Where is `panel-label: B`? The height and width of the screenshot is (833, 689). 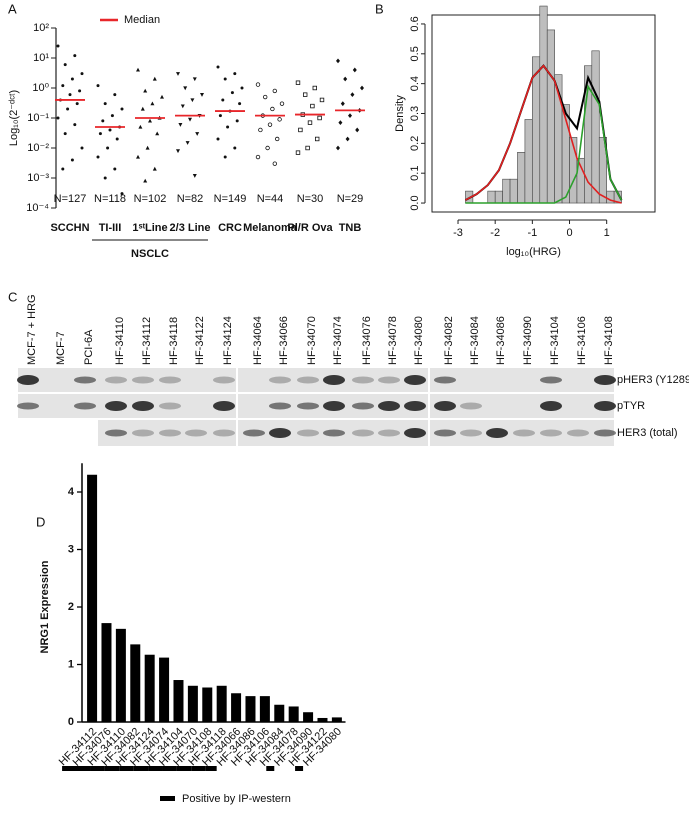
panel-label: B is located at coordinates (379, 8).